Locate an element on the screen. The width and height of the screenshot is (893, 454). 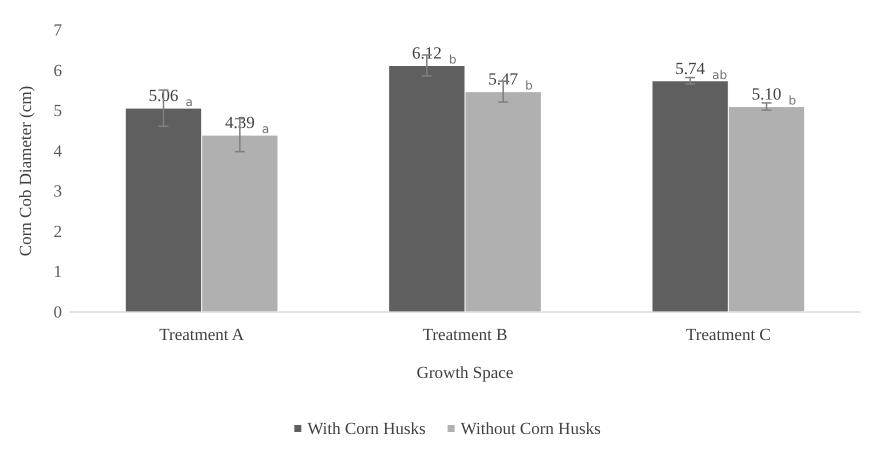
legend-label: With Corn Husks is located at coordinates (366, 428).